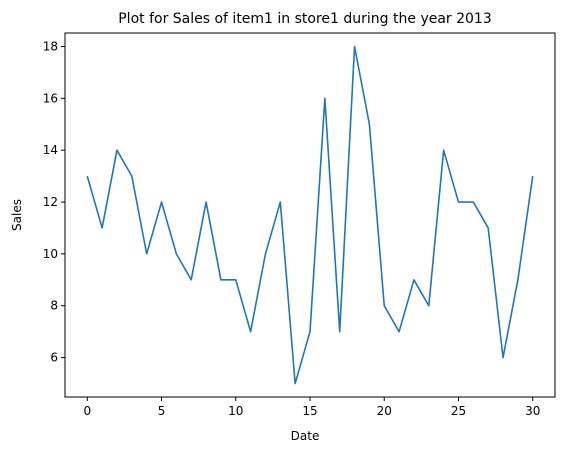 The height and width of the screenshot is (453, 563). I want to click on x-tick-label: 5, so click(162, 411).